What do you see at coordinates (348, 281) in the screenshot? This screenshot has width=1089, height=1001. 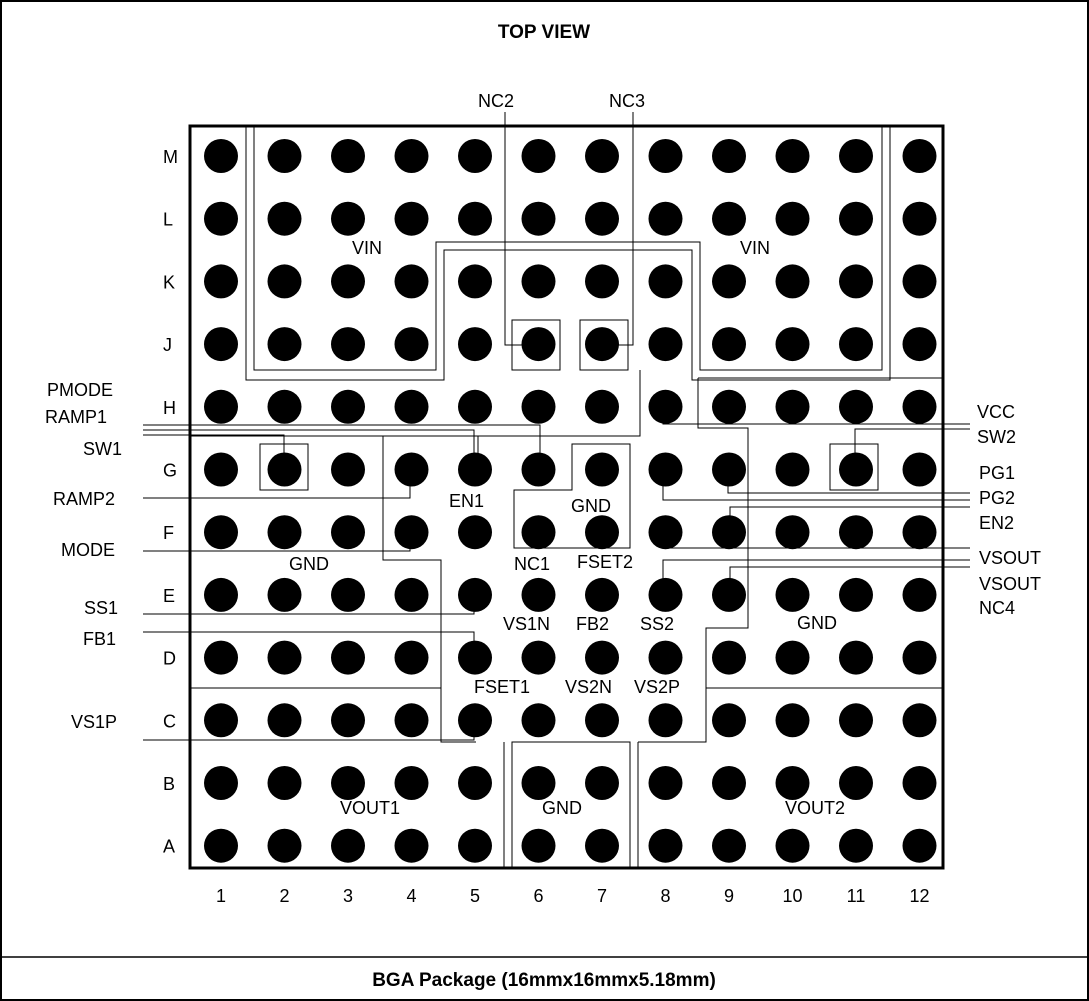 I see `ball-K3` at bounding box center [348, 281].